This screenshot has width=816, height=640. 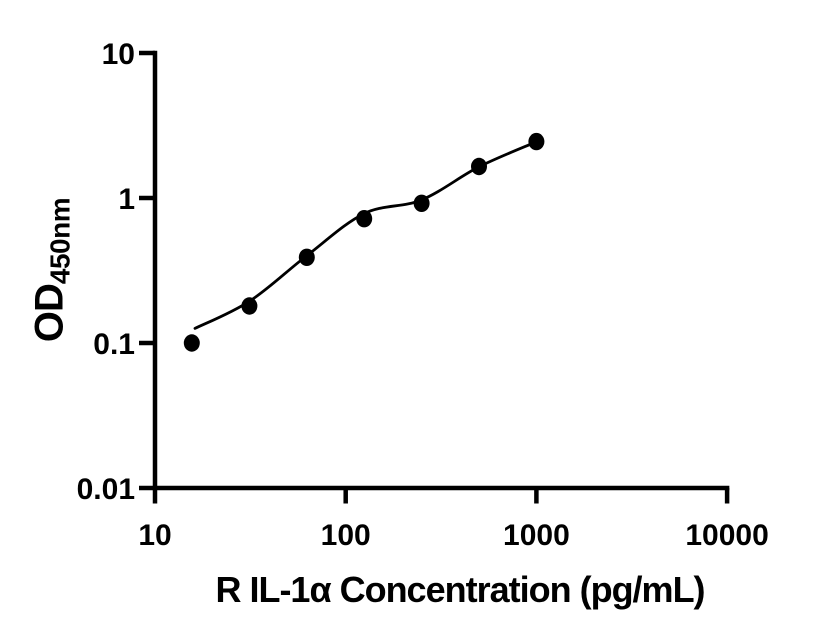 What do you see at coordinates (60, 241) in the screenshot?
I see `y-axis-title-subscript: 450nm` at bounding box center [60, 241].